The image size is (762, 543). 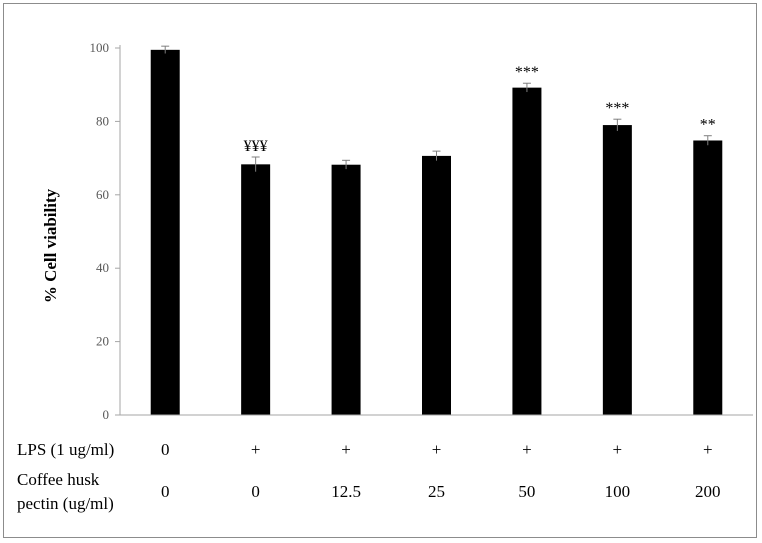 What do you see at coordinates (436, 491) in the screenshot?
I see `condition-value: 25` at bounding box center [436, 491].